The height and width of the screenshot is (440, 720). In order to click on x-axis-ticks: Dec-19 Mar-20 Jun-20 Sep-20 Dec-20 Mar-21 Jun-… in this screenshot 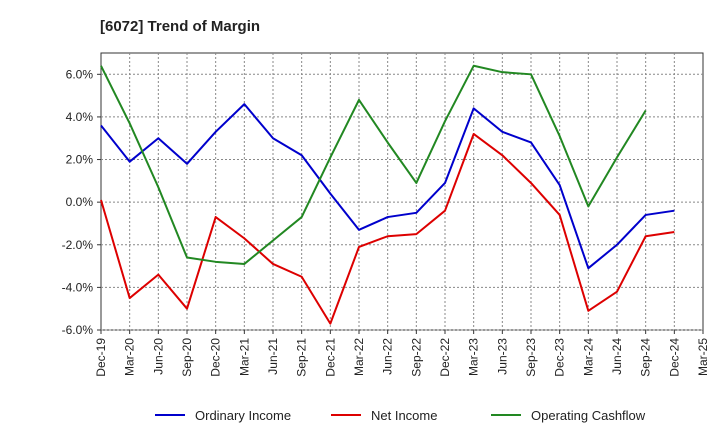, I will do `click(402, 353)`.